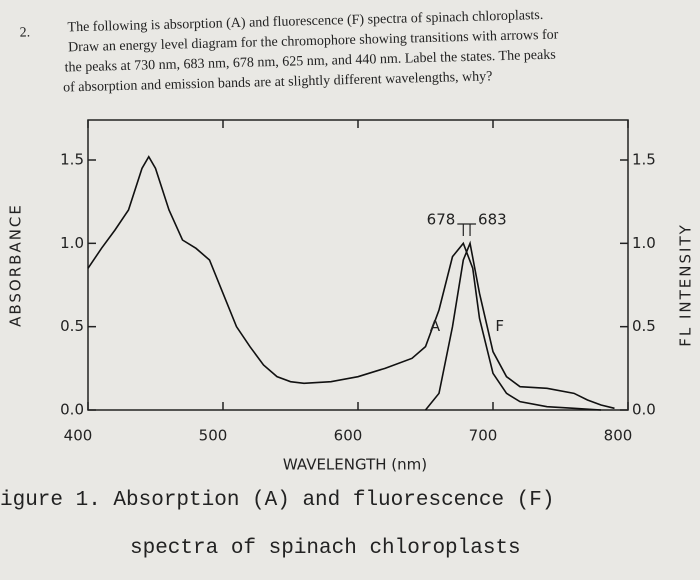 The height and width of the screenshot is (580, 700). Describe the element at coordinates (519, 325) in the screenshot. I see `line-series` at that location.